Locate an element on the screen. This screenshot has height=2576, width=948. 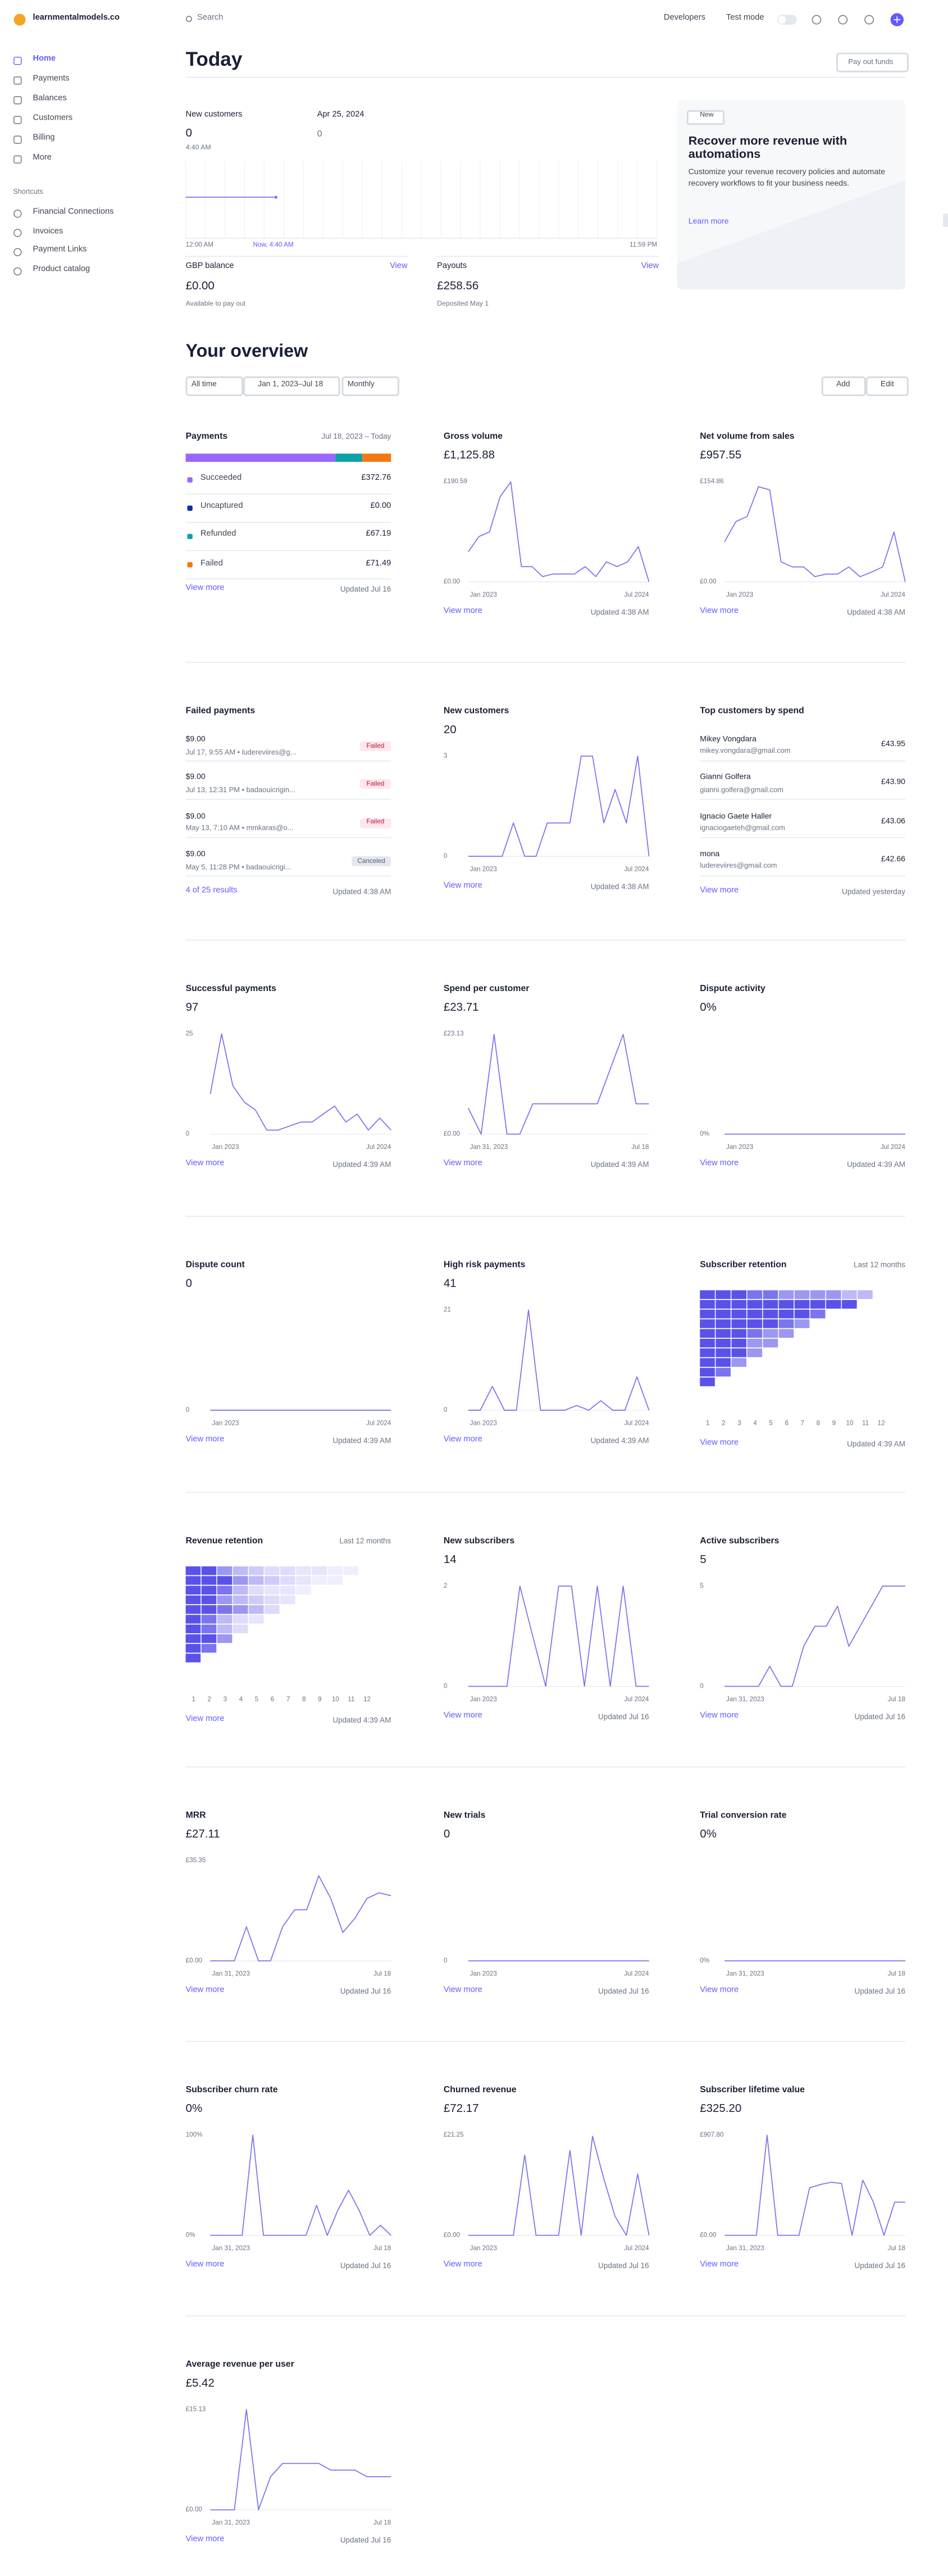
widget-title: Dispute count is located at coordinates (215, 1265).